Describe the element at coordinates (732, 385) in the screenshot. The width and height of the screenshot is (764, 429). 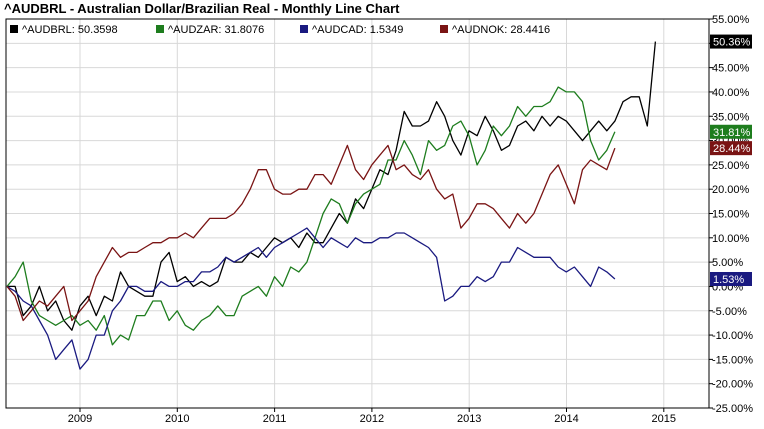
I see `y-tick-label: -20.00%` at that location.